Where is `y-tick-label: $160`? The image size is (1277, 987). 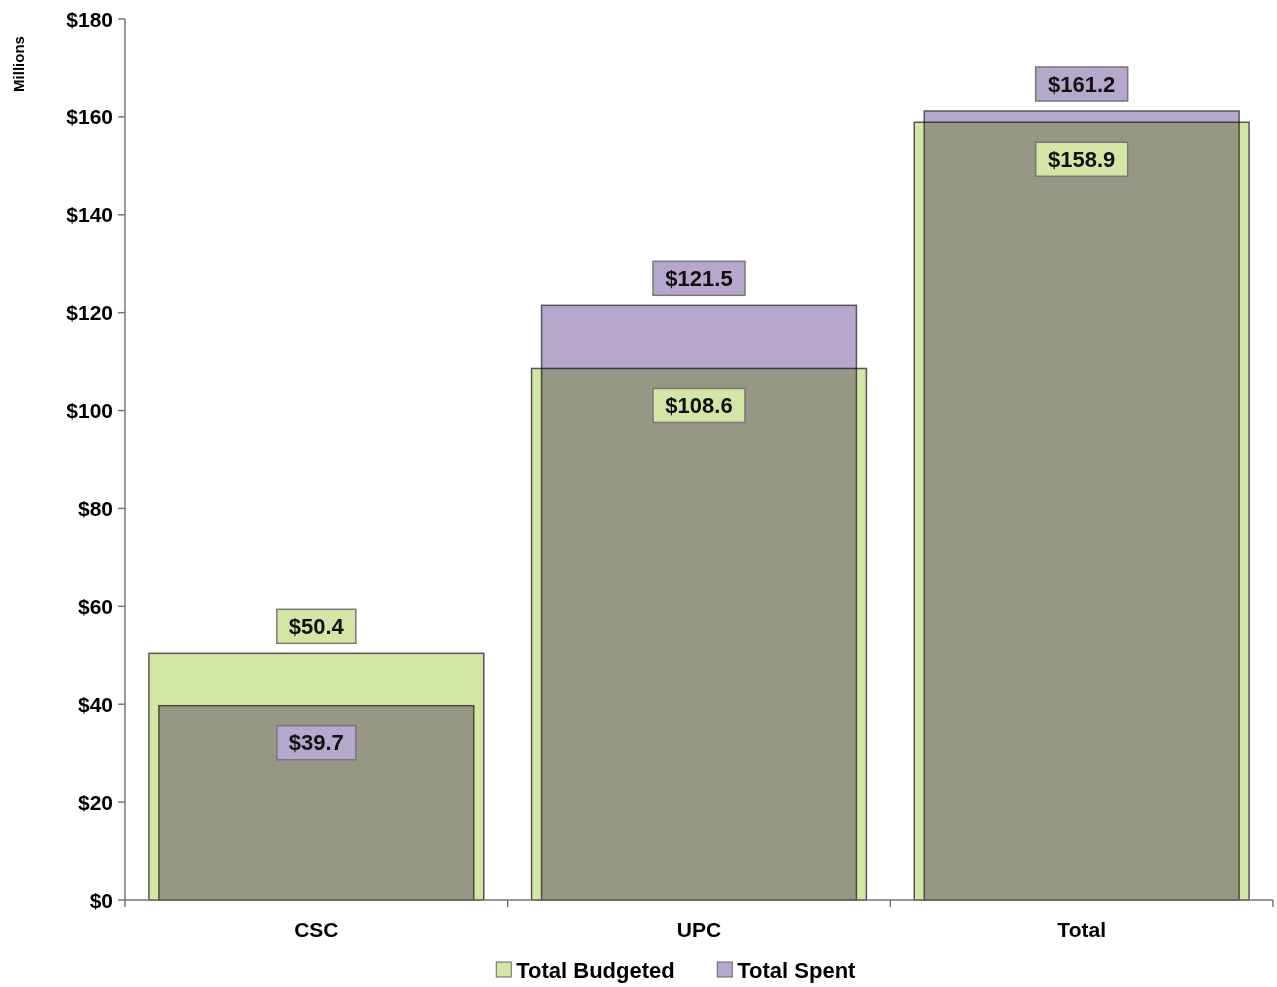 y-tick-label: $160 is located at coordinates (89, 117).